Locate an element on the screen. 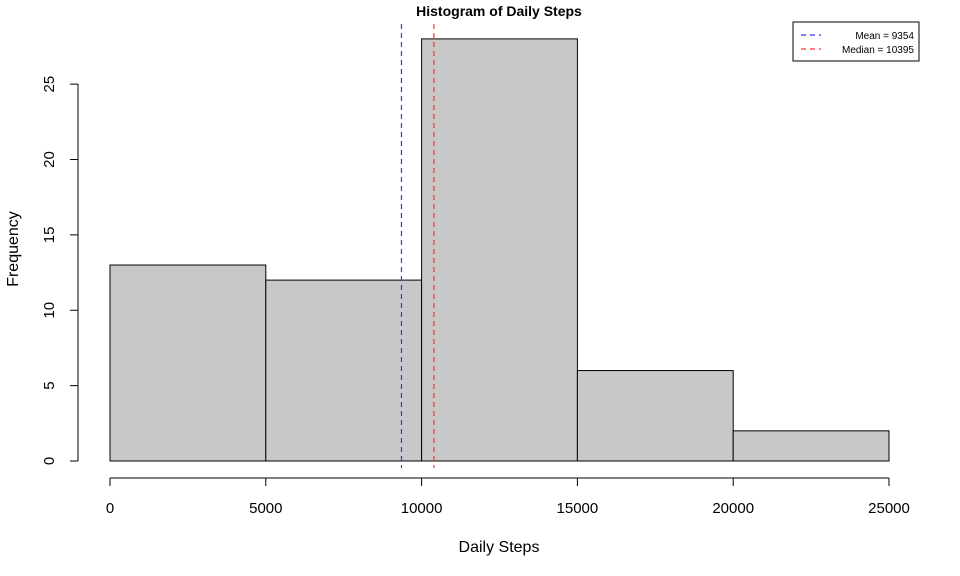 Image resolution: width=960 pixels, height=576 pixels. x-tick-label: 5000 is located at coordinates (265, 508).